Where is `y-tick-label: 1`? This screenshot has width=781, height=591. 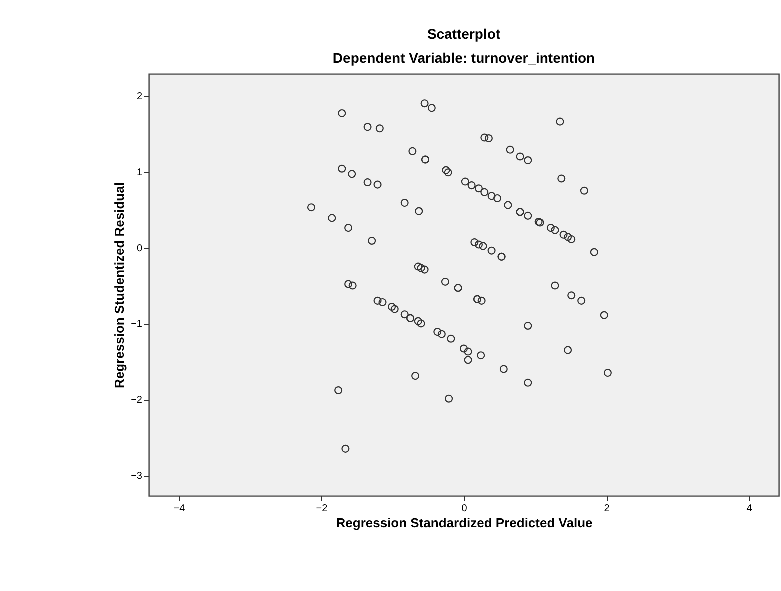
y-tick-label: 1 is located at coordinates (139, 172).